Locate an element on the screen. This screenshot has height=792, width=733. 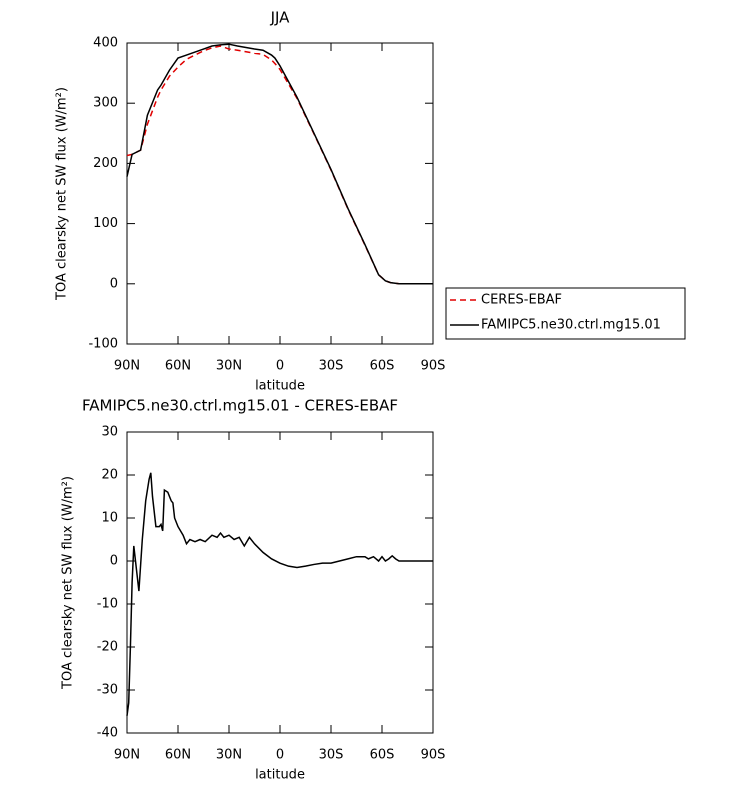
legend-box is located at coordinates (565, 313).